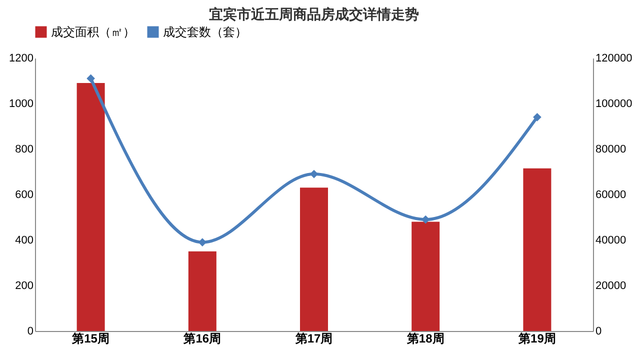 Image resolution: width=640 pixels, height=352 pixels. What do you see at coordinates (205, 32) in the screenshot?
I see `legend-label: 成交套数（套）` at bounding box center [205, 32].